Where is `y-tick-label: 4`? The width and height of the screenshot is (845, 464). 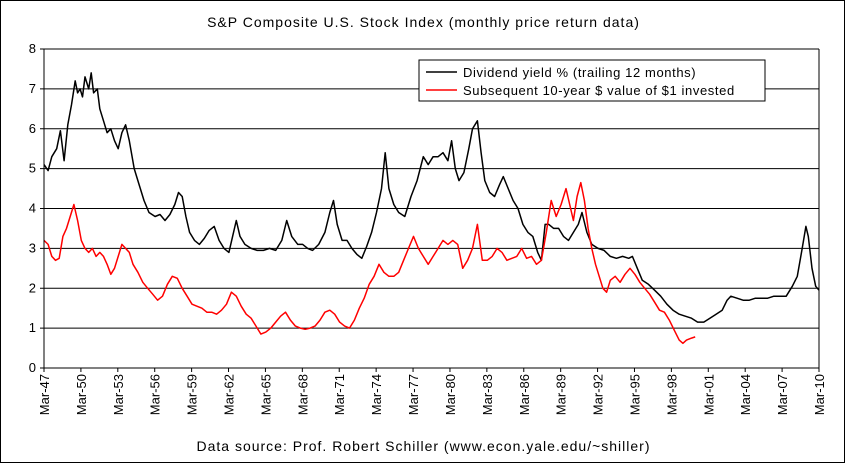
y-tick-label: 4 is located at coordinates (32, 208).